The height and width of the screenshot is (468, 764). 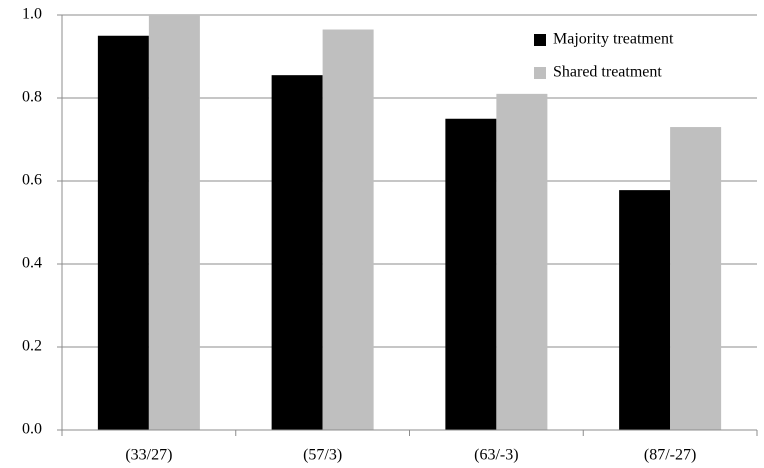 I want to click on y-tick-label: 0.0, so click(x=32, y=429).